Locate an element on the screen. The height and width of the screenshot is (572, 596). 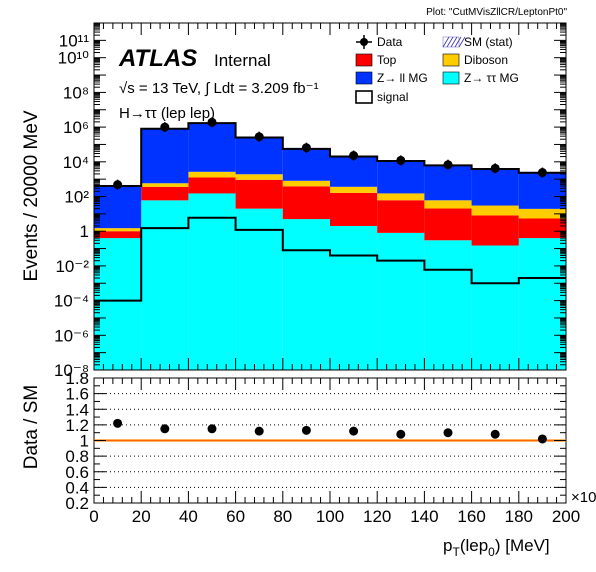
x-tick-label-2: 40 is located at coordinates (188, 516).